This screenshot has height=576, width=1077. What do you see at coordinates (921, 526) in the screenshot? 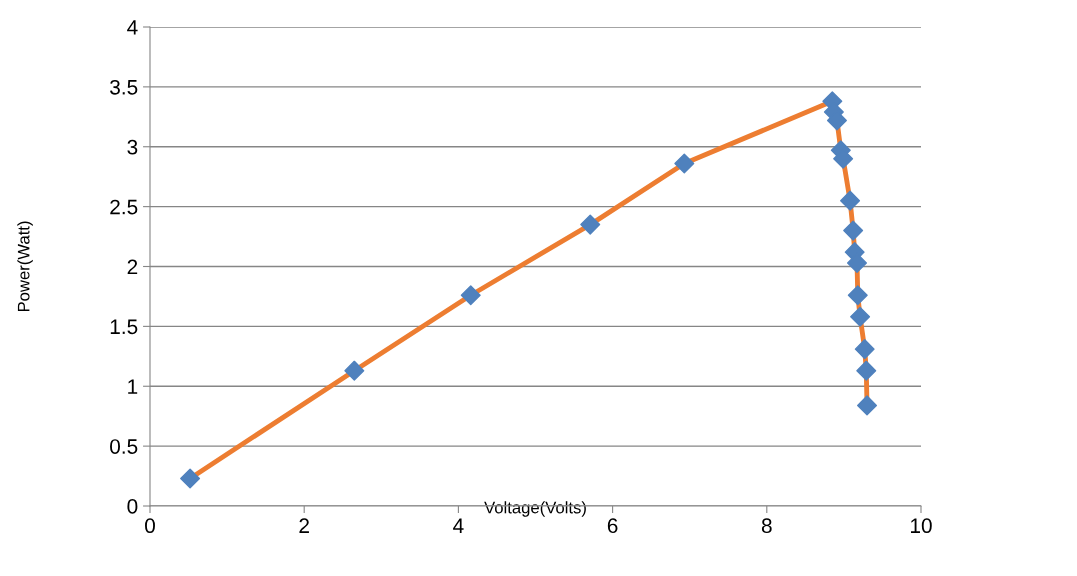
I see `x-tick-label: 10` at bounding box center [921, 526].